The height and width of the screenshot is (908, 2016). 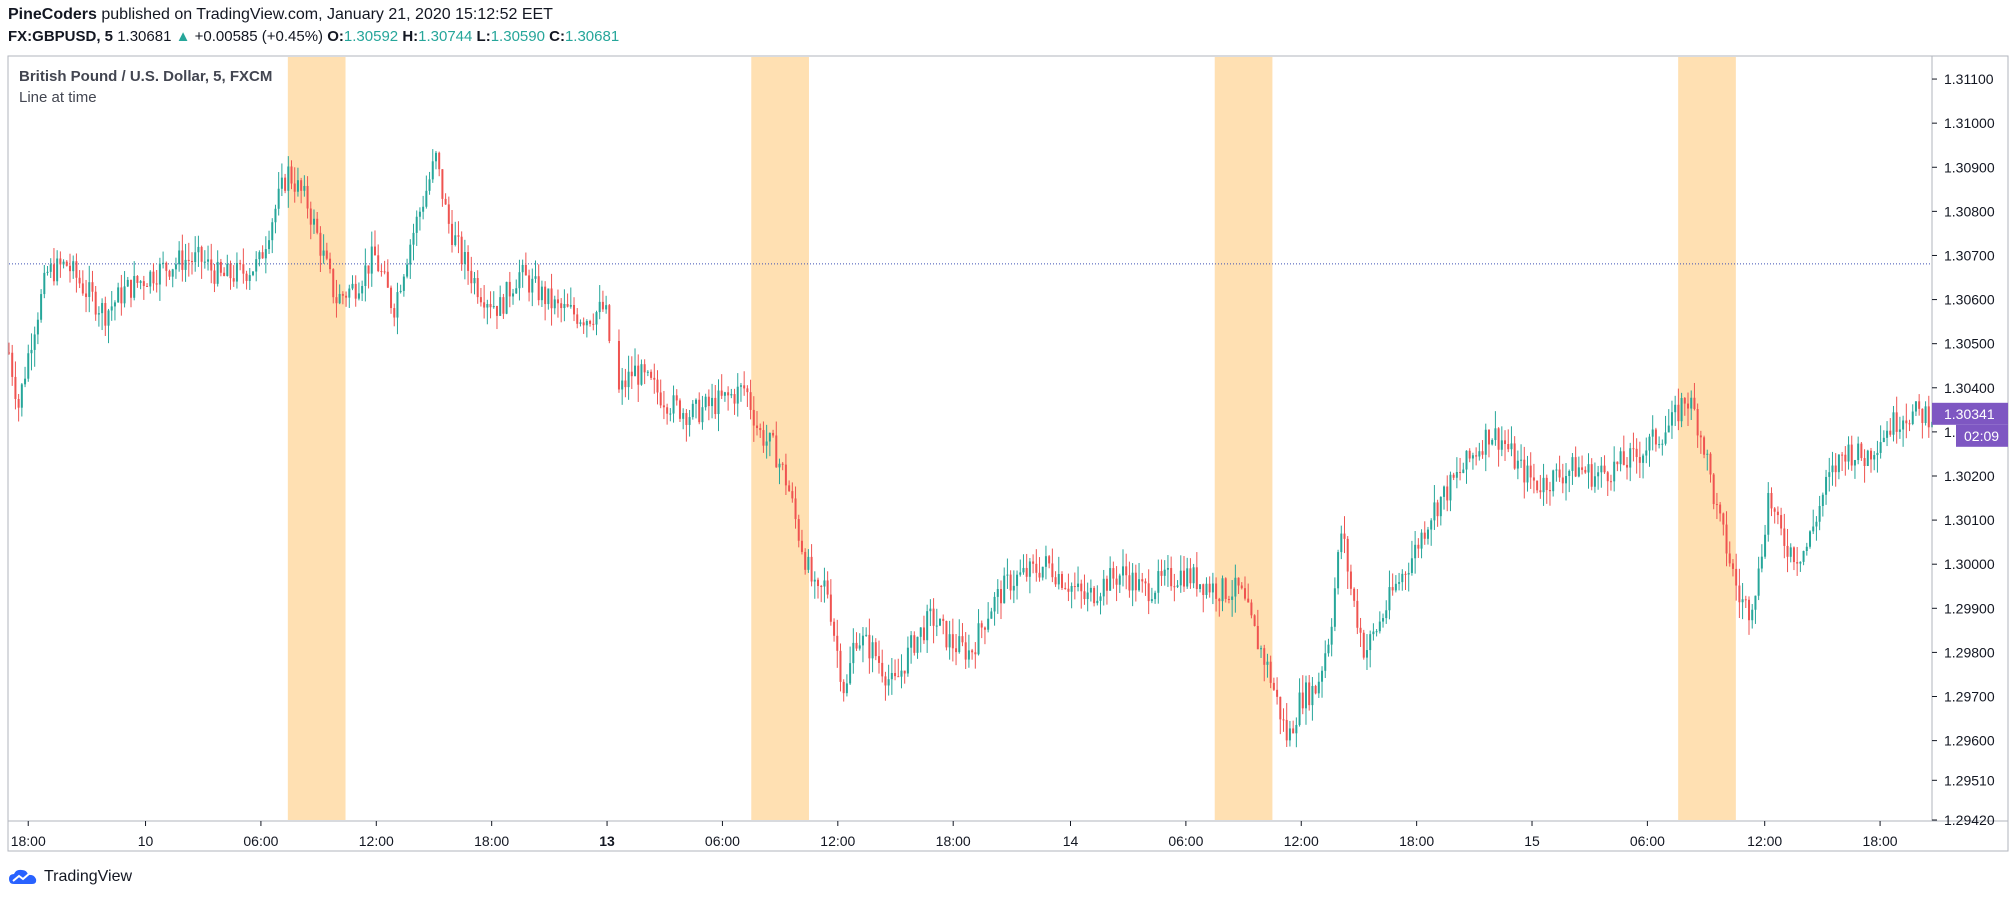 I want to click on footer-brand: TradingView, so click(x=70, y=877).